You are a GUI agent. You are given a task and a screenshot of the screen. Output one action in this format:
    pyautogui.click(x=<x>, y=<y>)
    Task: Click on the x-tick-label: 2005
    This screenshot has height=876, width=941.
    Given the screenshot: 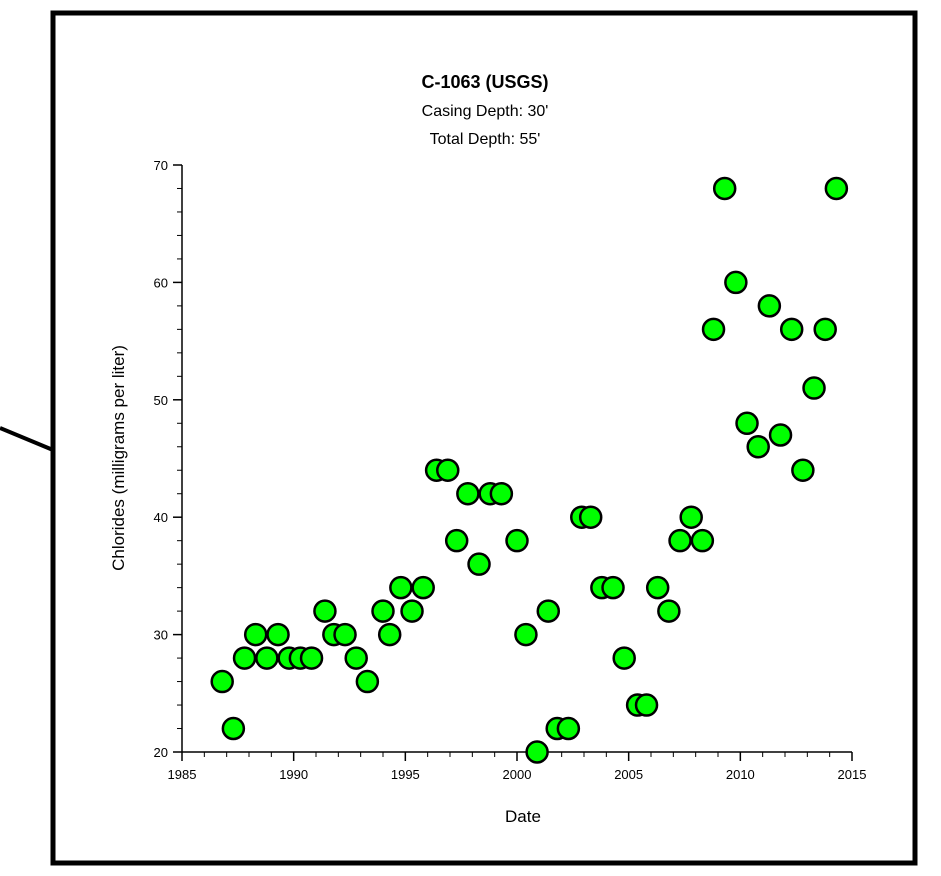 What is the action you would take?
    pyautogui.click(x=628, y=774)
    